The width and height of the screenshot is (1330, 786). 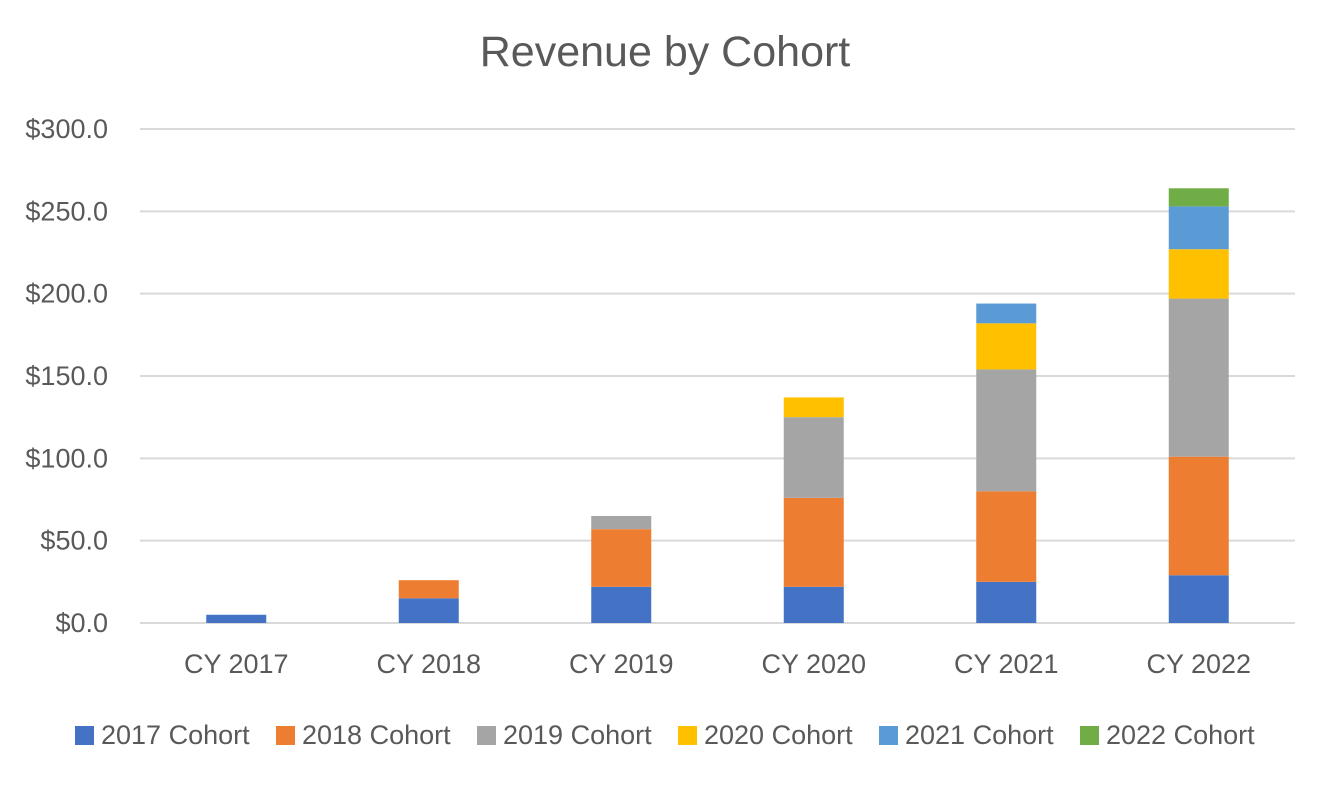 What do you see at coordinates (621, 664) in the screenshot?
I see `x-tick-label: CY 2019` at bounding box center [621, 664].